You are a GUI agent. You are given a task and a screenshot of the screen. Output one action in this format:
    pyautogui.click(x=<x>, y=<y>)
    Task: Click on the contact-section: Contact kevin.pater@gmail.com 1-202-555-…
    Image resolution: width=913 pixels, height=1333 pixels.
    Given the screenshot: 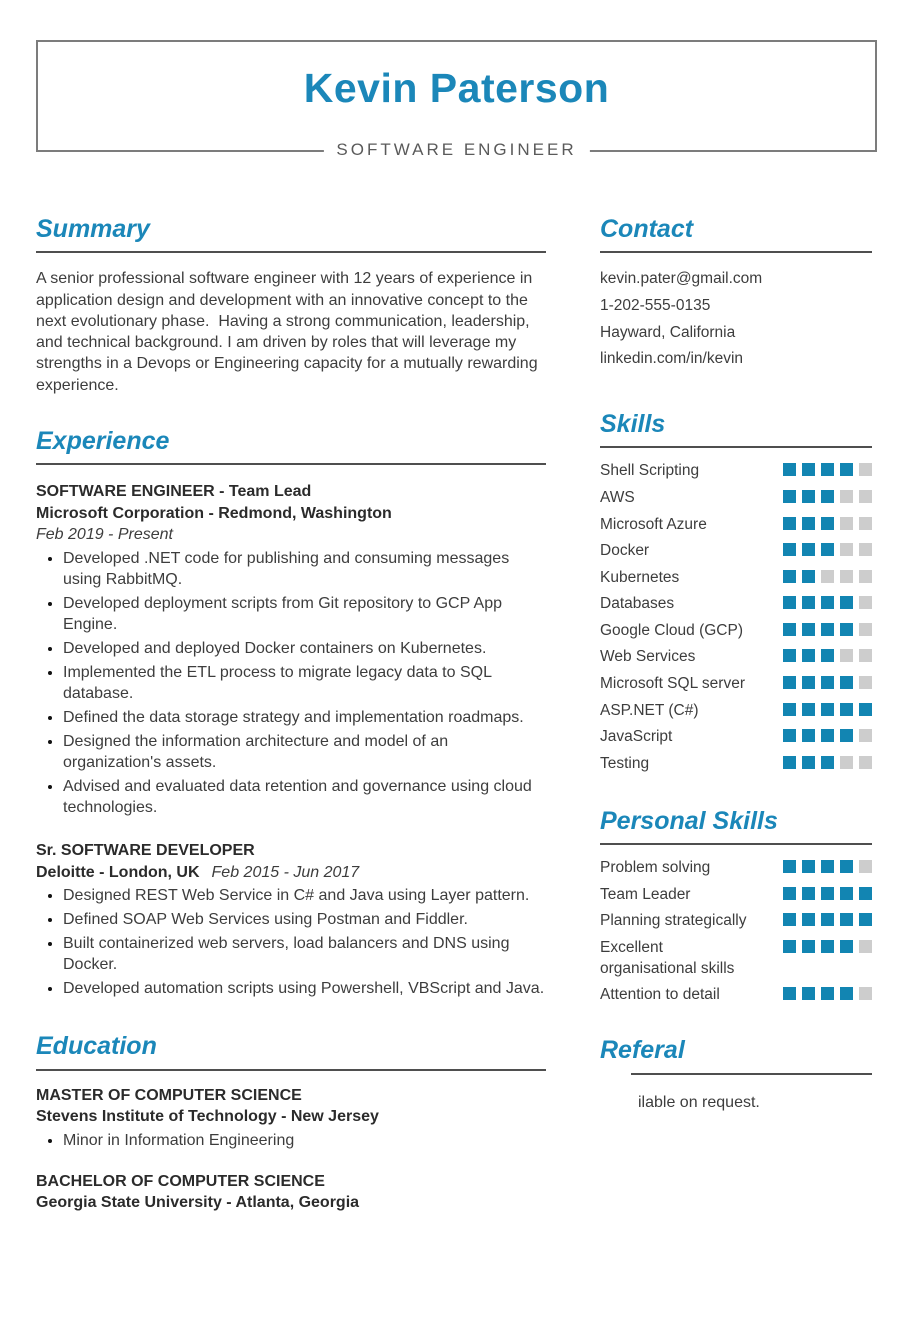 What is the action you would take?
    pyautogui.click(x=736, y=294)
    